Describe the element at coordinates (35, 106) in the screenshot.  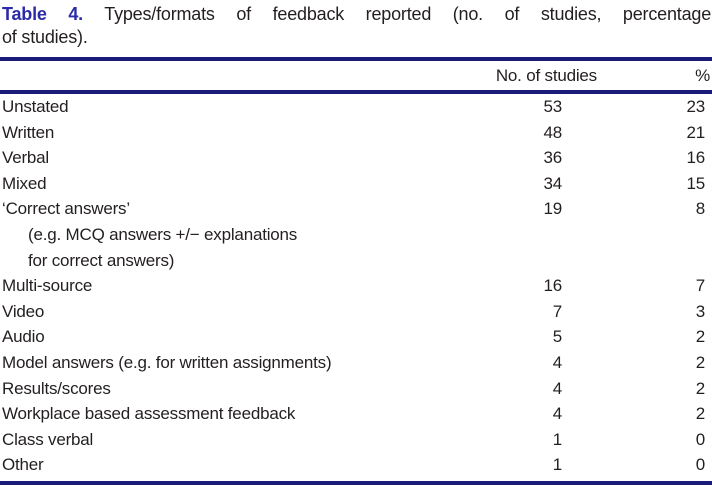
I see `row-label: Unstated` at that location.